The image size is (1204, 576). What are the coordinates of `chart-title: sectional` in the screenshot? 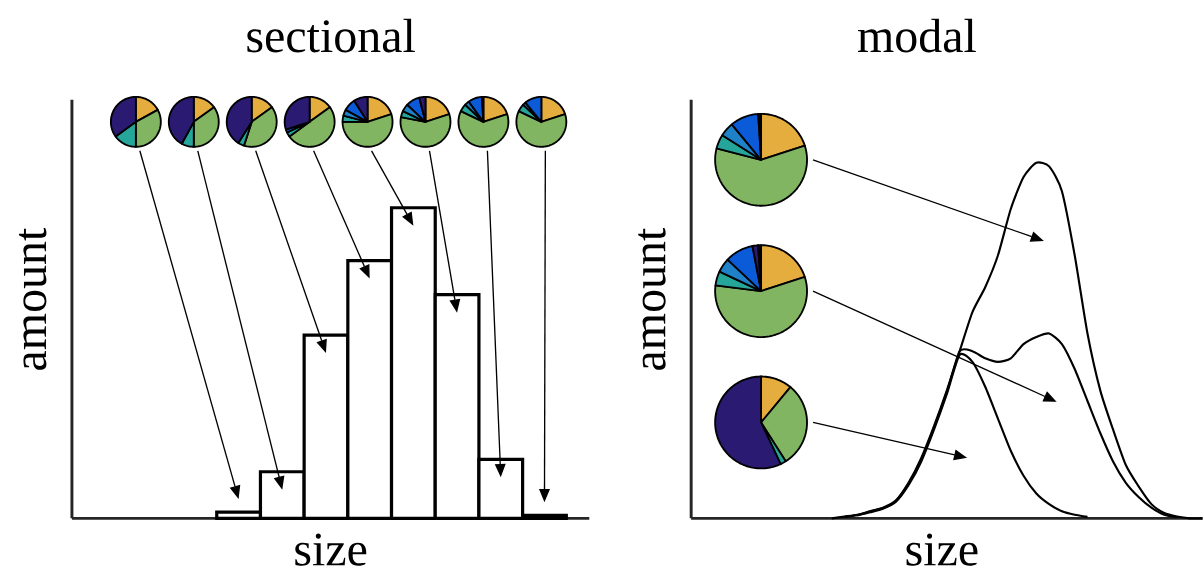 It's located at (331, 35).